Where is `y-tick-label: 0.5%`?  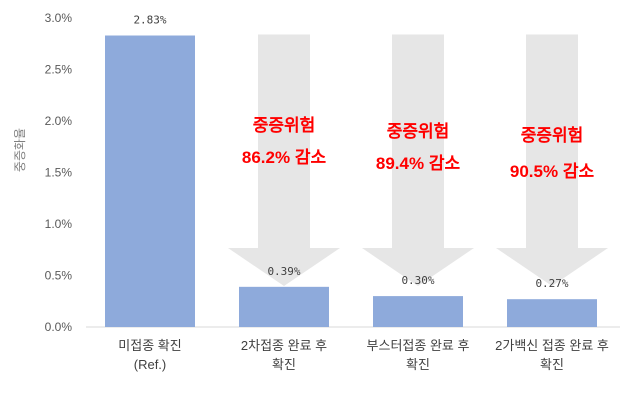 y-tick-label: 0.5% is located at coordinates (59, 276).